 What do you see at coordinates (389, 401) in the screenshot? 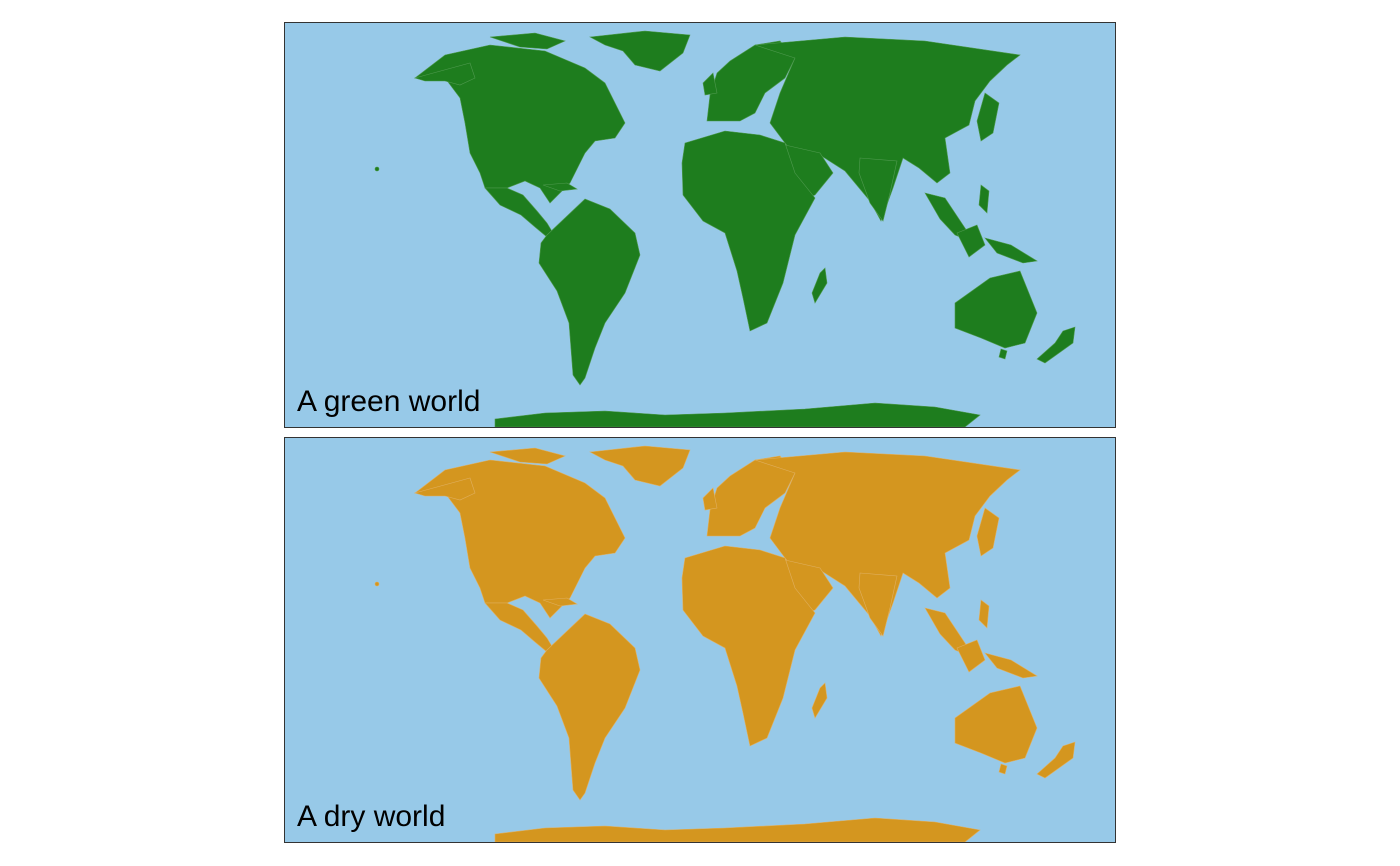
I see `map-title-green: A green world` at bounding box center [389, 401].